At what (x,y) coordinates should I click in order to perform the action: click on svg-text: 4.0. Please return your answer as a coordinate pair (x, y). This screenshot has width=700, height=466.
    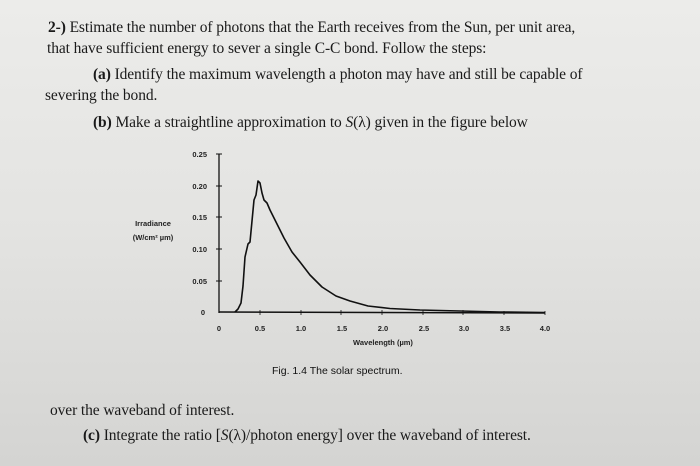
    Looking at the image, I should click on (545, 328).